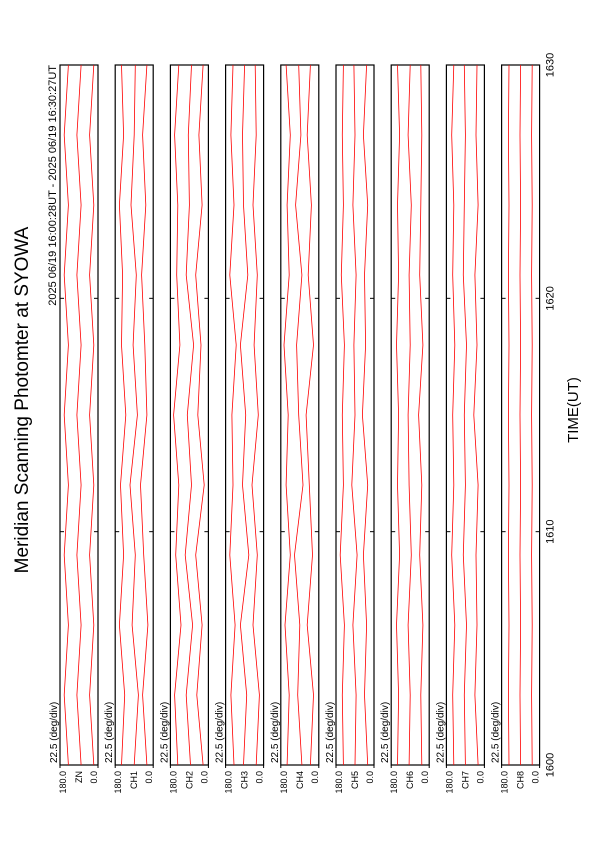 Image resolution: width=595 pixels, height=842 pixels. I want to click on x-tick-label: 1610, so click(551, 531).